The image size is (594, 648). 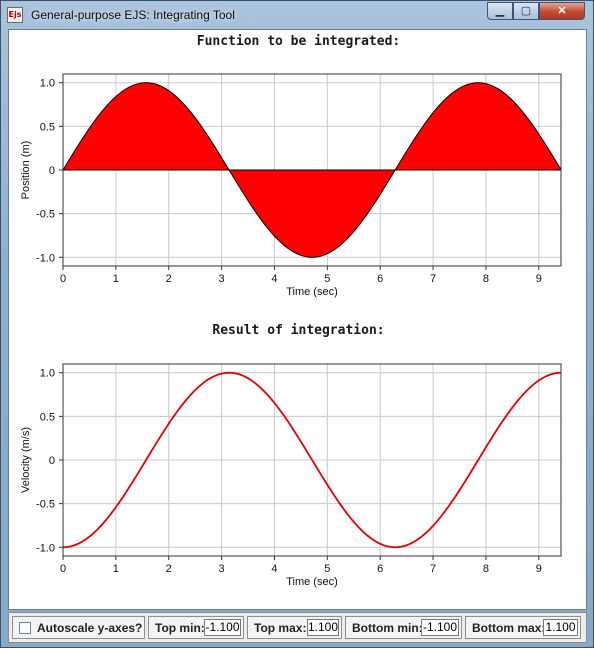 I want to click on close-button: ✕, so click(x=562, y=11).